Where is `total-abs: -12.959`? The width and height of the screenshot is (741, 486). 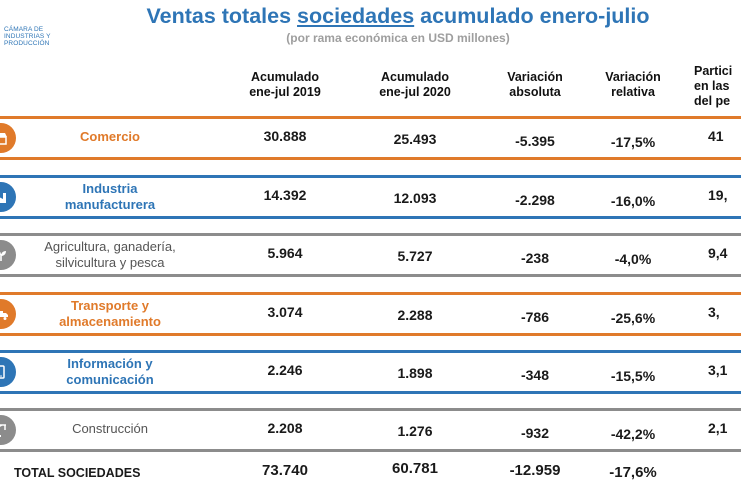 total-abs: -12.959 is located at coordinates (535, 470).